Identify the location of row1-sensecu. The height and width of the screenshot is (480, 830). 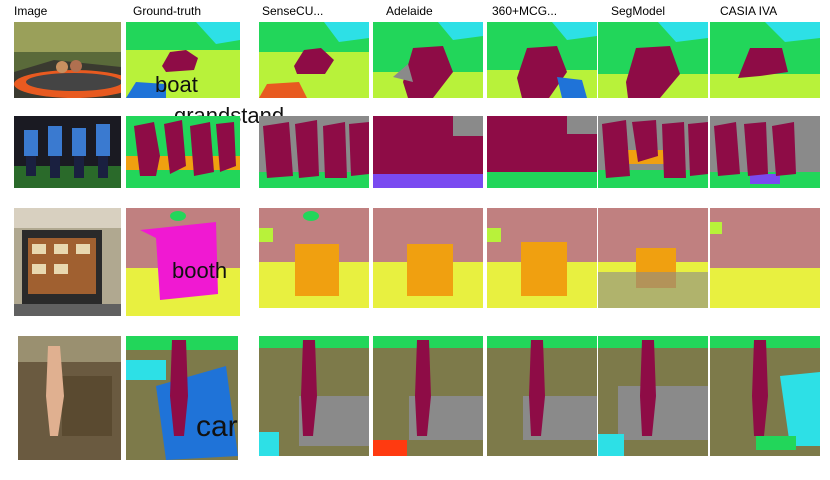
(314, 60).